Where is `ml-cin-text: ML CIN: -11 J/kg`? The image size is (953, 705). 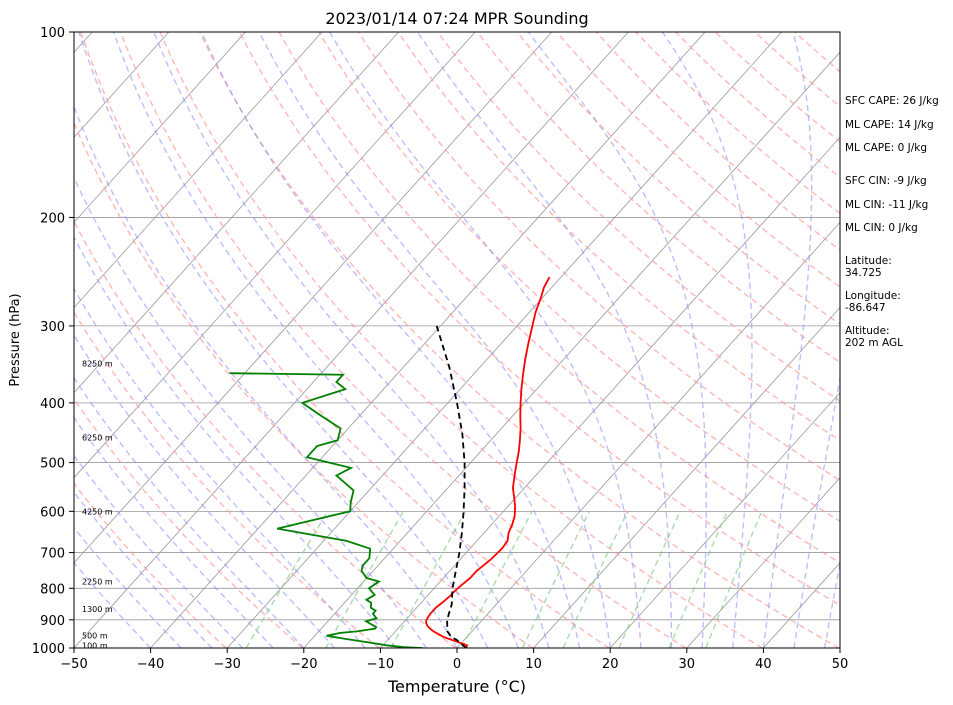 ml-cin-text: ML CIN: -11 J/kg is located at coordinates (886, 205).